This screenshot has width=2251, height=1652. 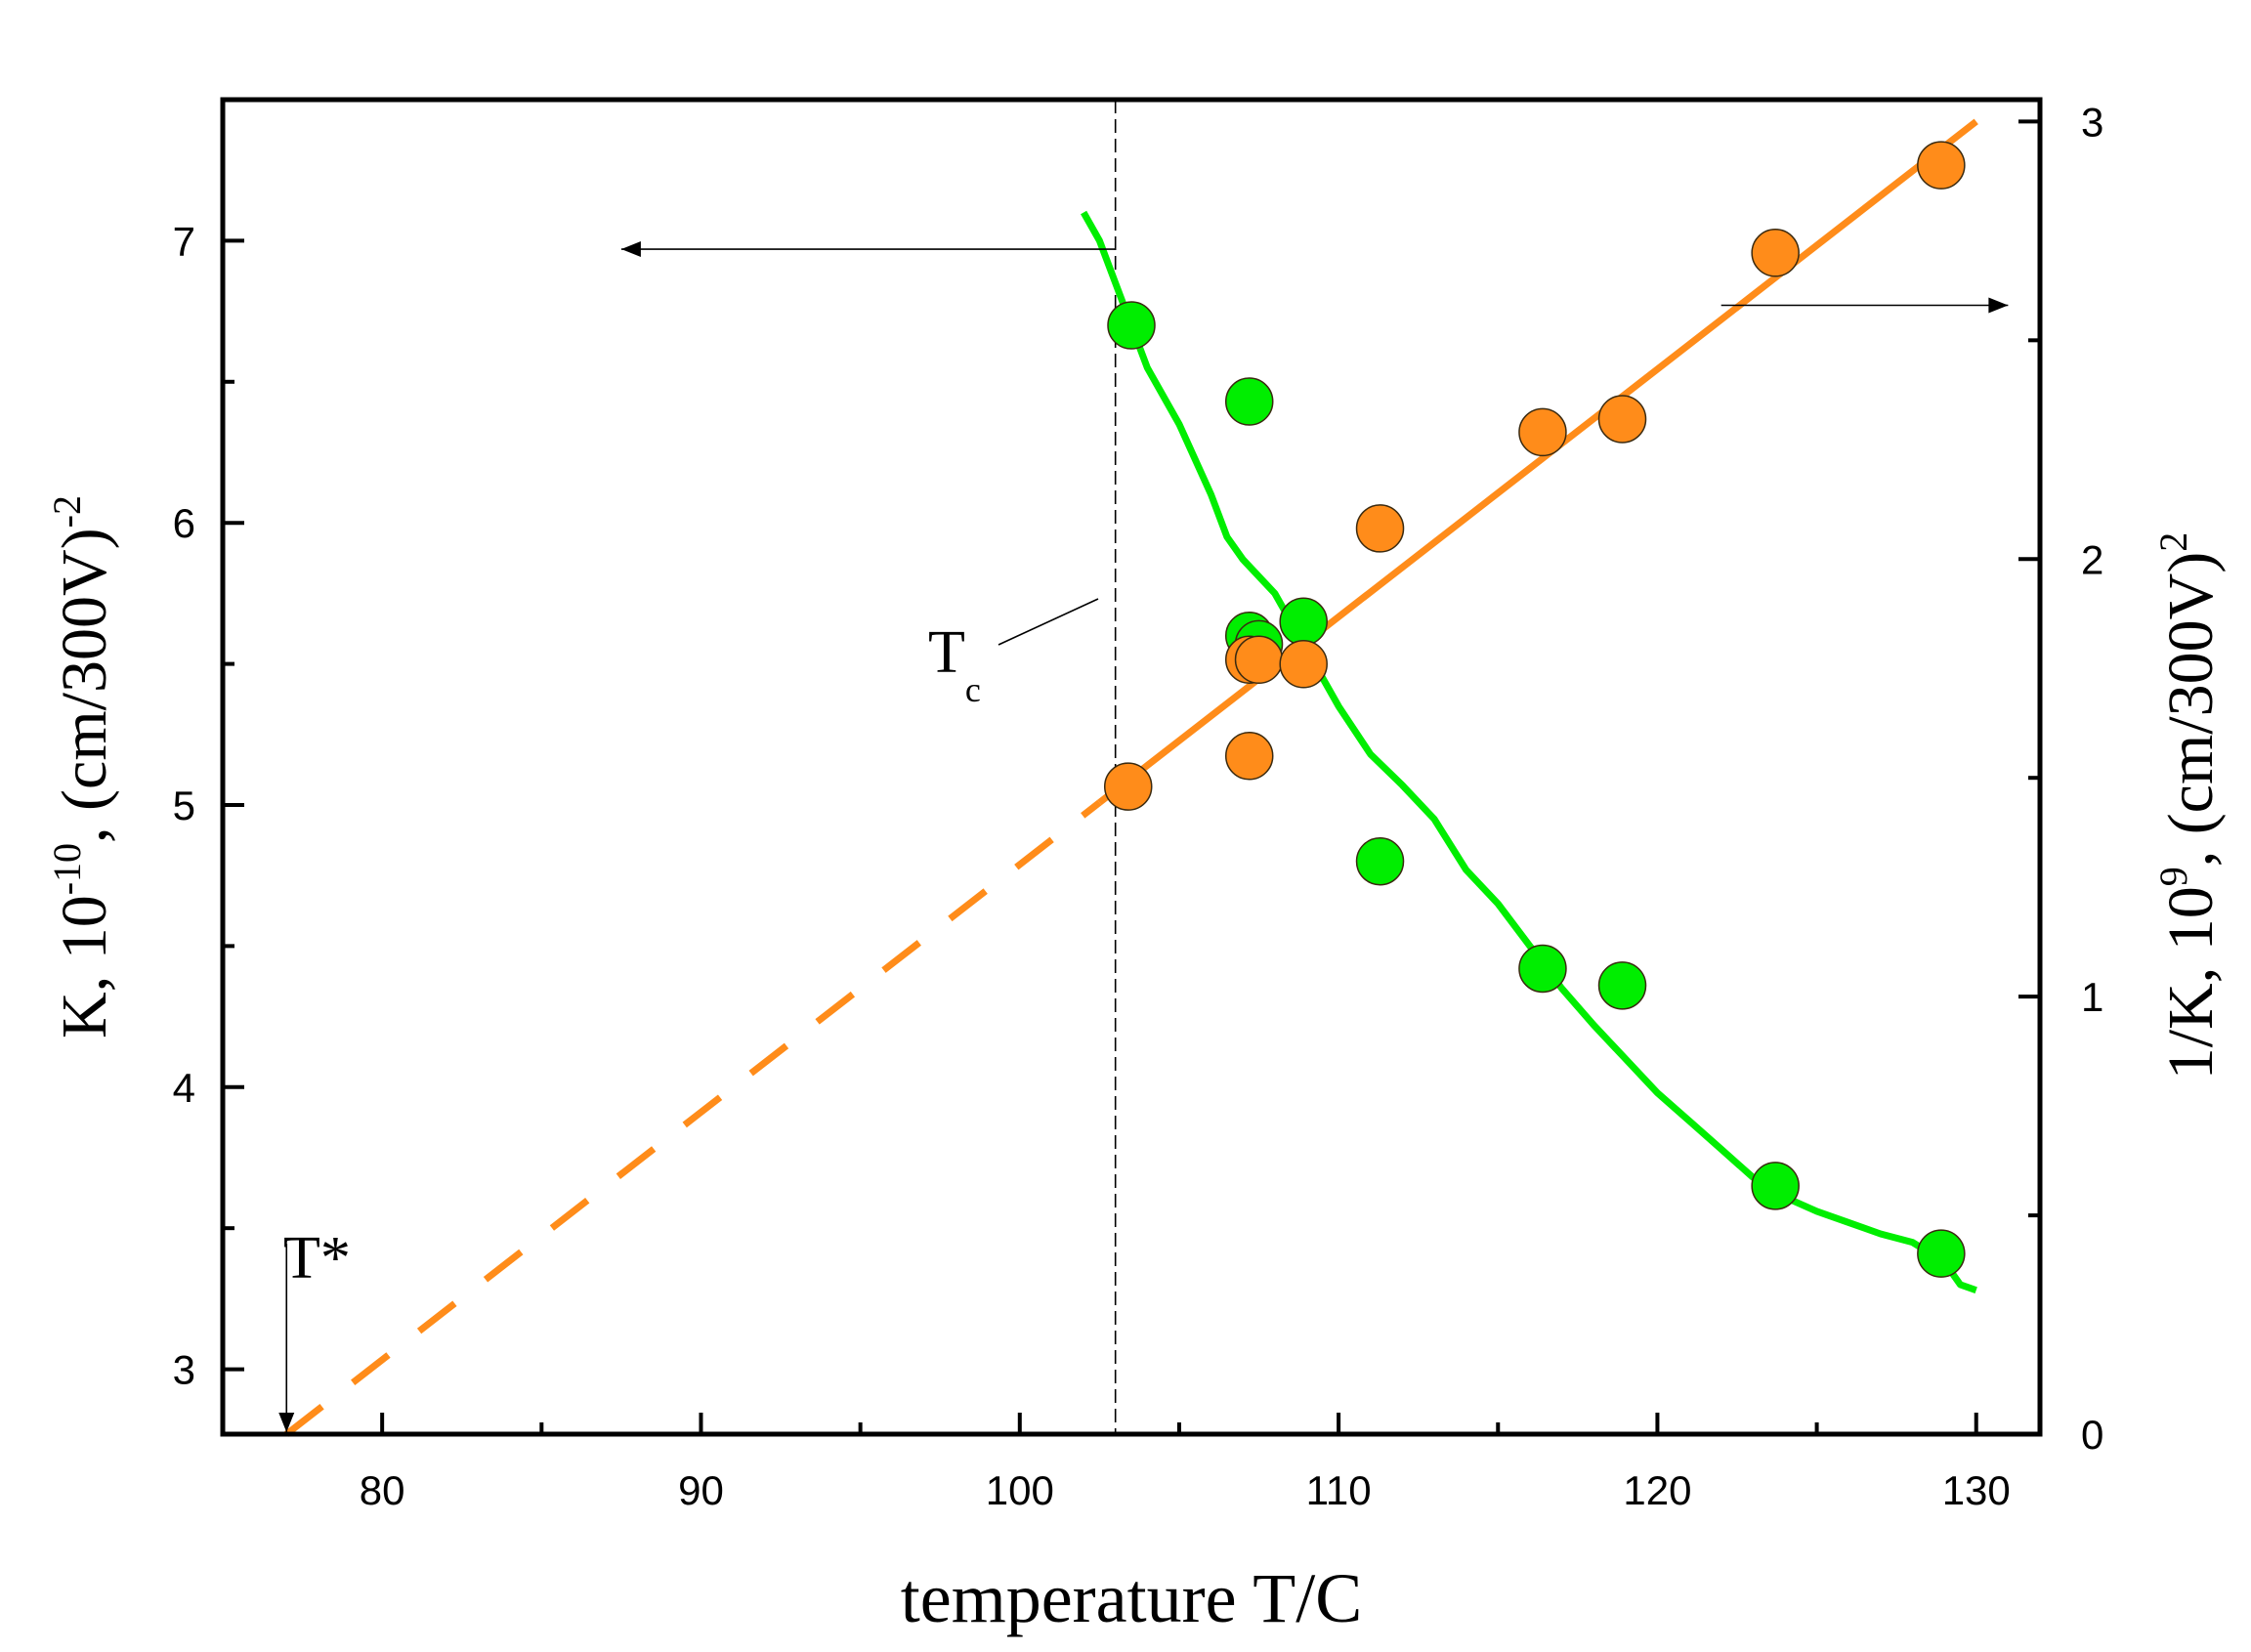 What do you see at coordinates (2191, 983) in the screenshot?
I see `y-right-label-main: 1/K, 10` at bounding box center [2191, 983].